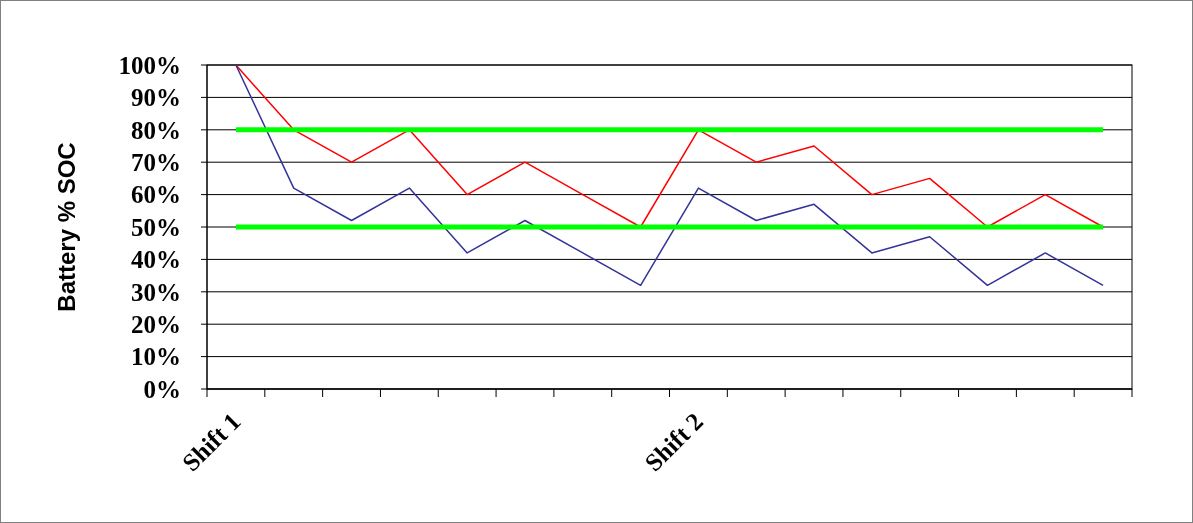 The image size is (1193, 523). What do you see at coordinates (149, 65) in the screenshot?
I see `y-tick-label: 100%` at bounding box center [149, 65].